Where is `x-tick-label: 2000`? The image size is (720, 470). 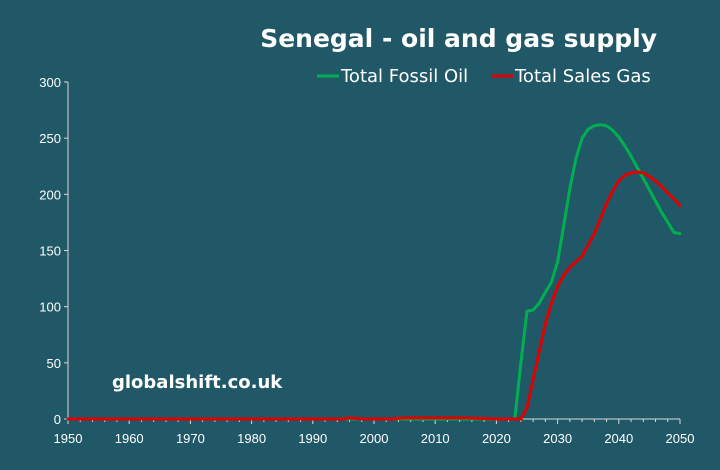
x-tick-label: 2000 is located at coordinates (374, 438).